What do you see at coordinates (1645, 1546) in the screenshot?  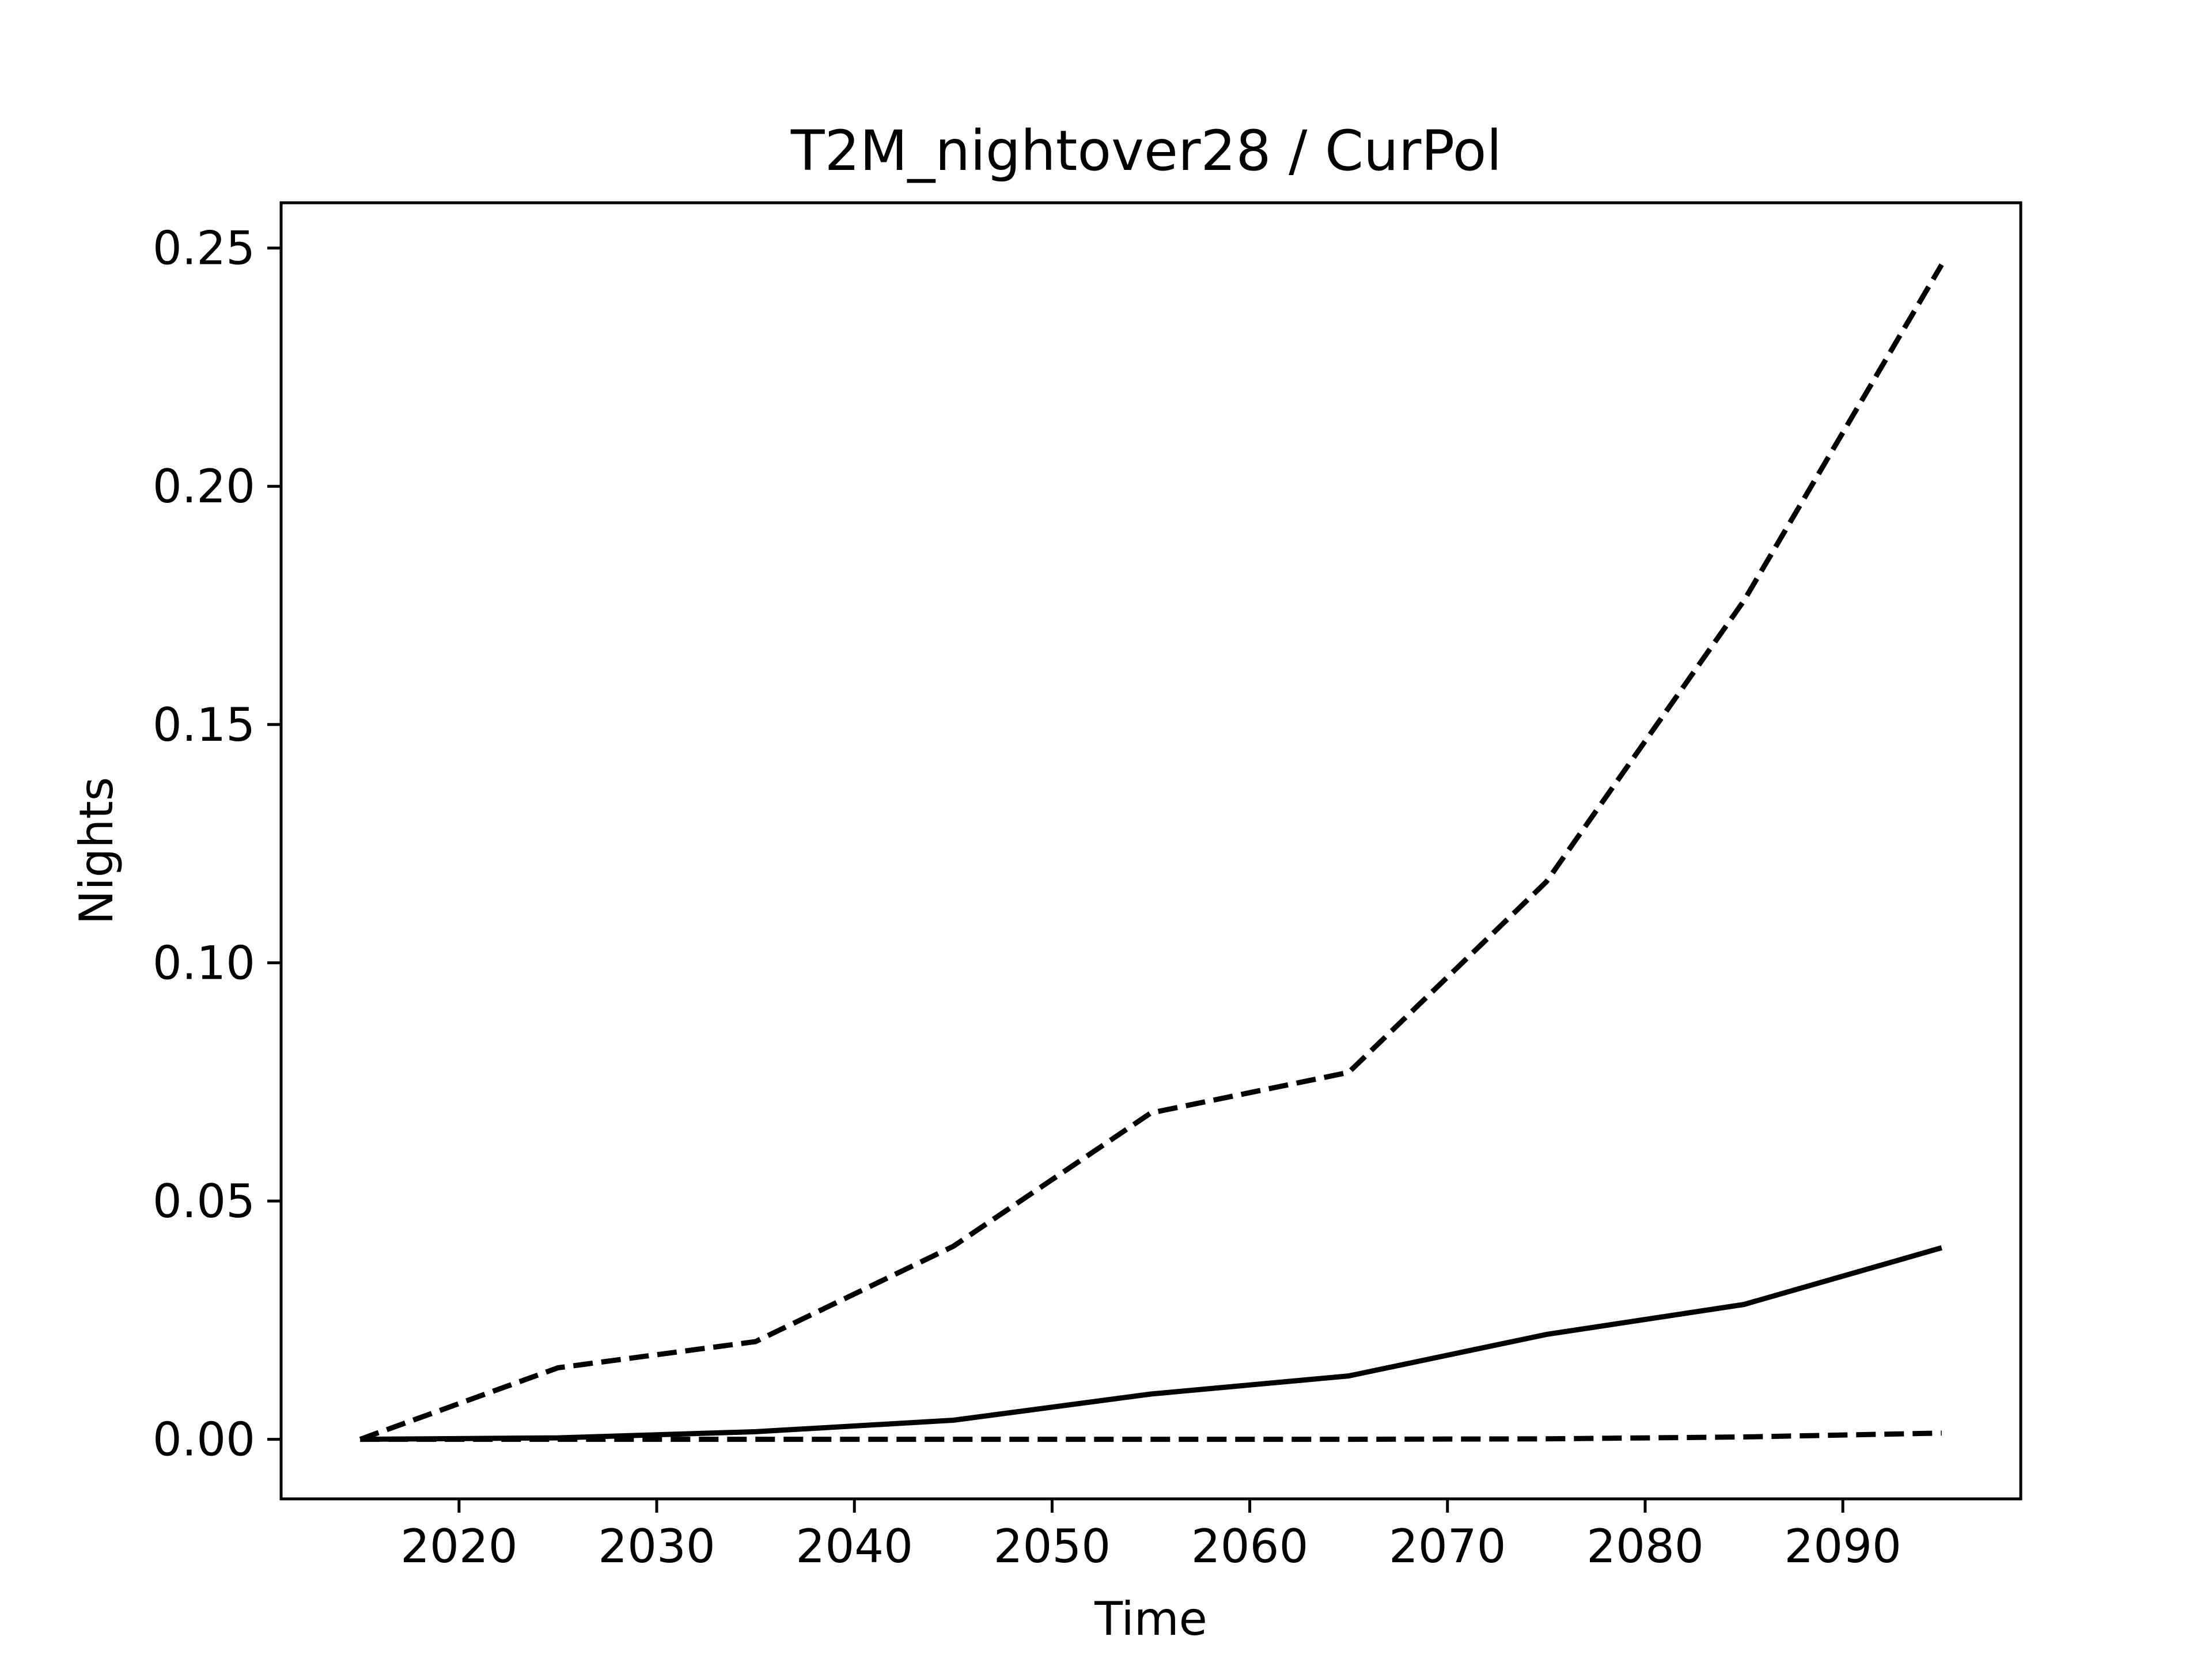 I see `x-tick-label: 2080` at bounding box center [1645, 1546].